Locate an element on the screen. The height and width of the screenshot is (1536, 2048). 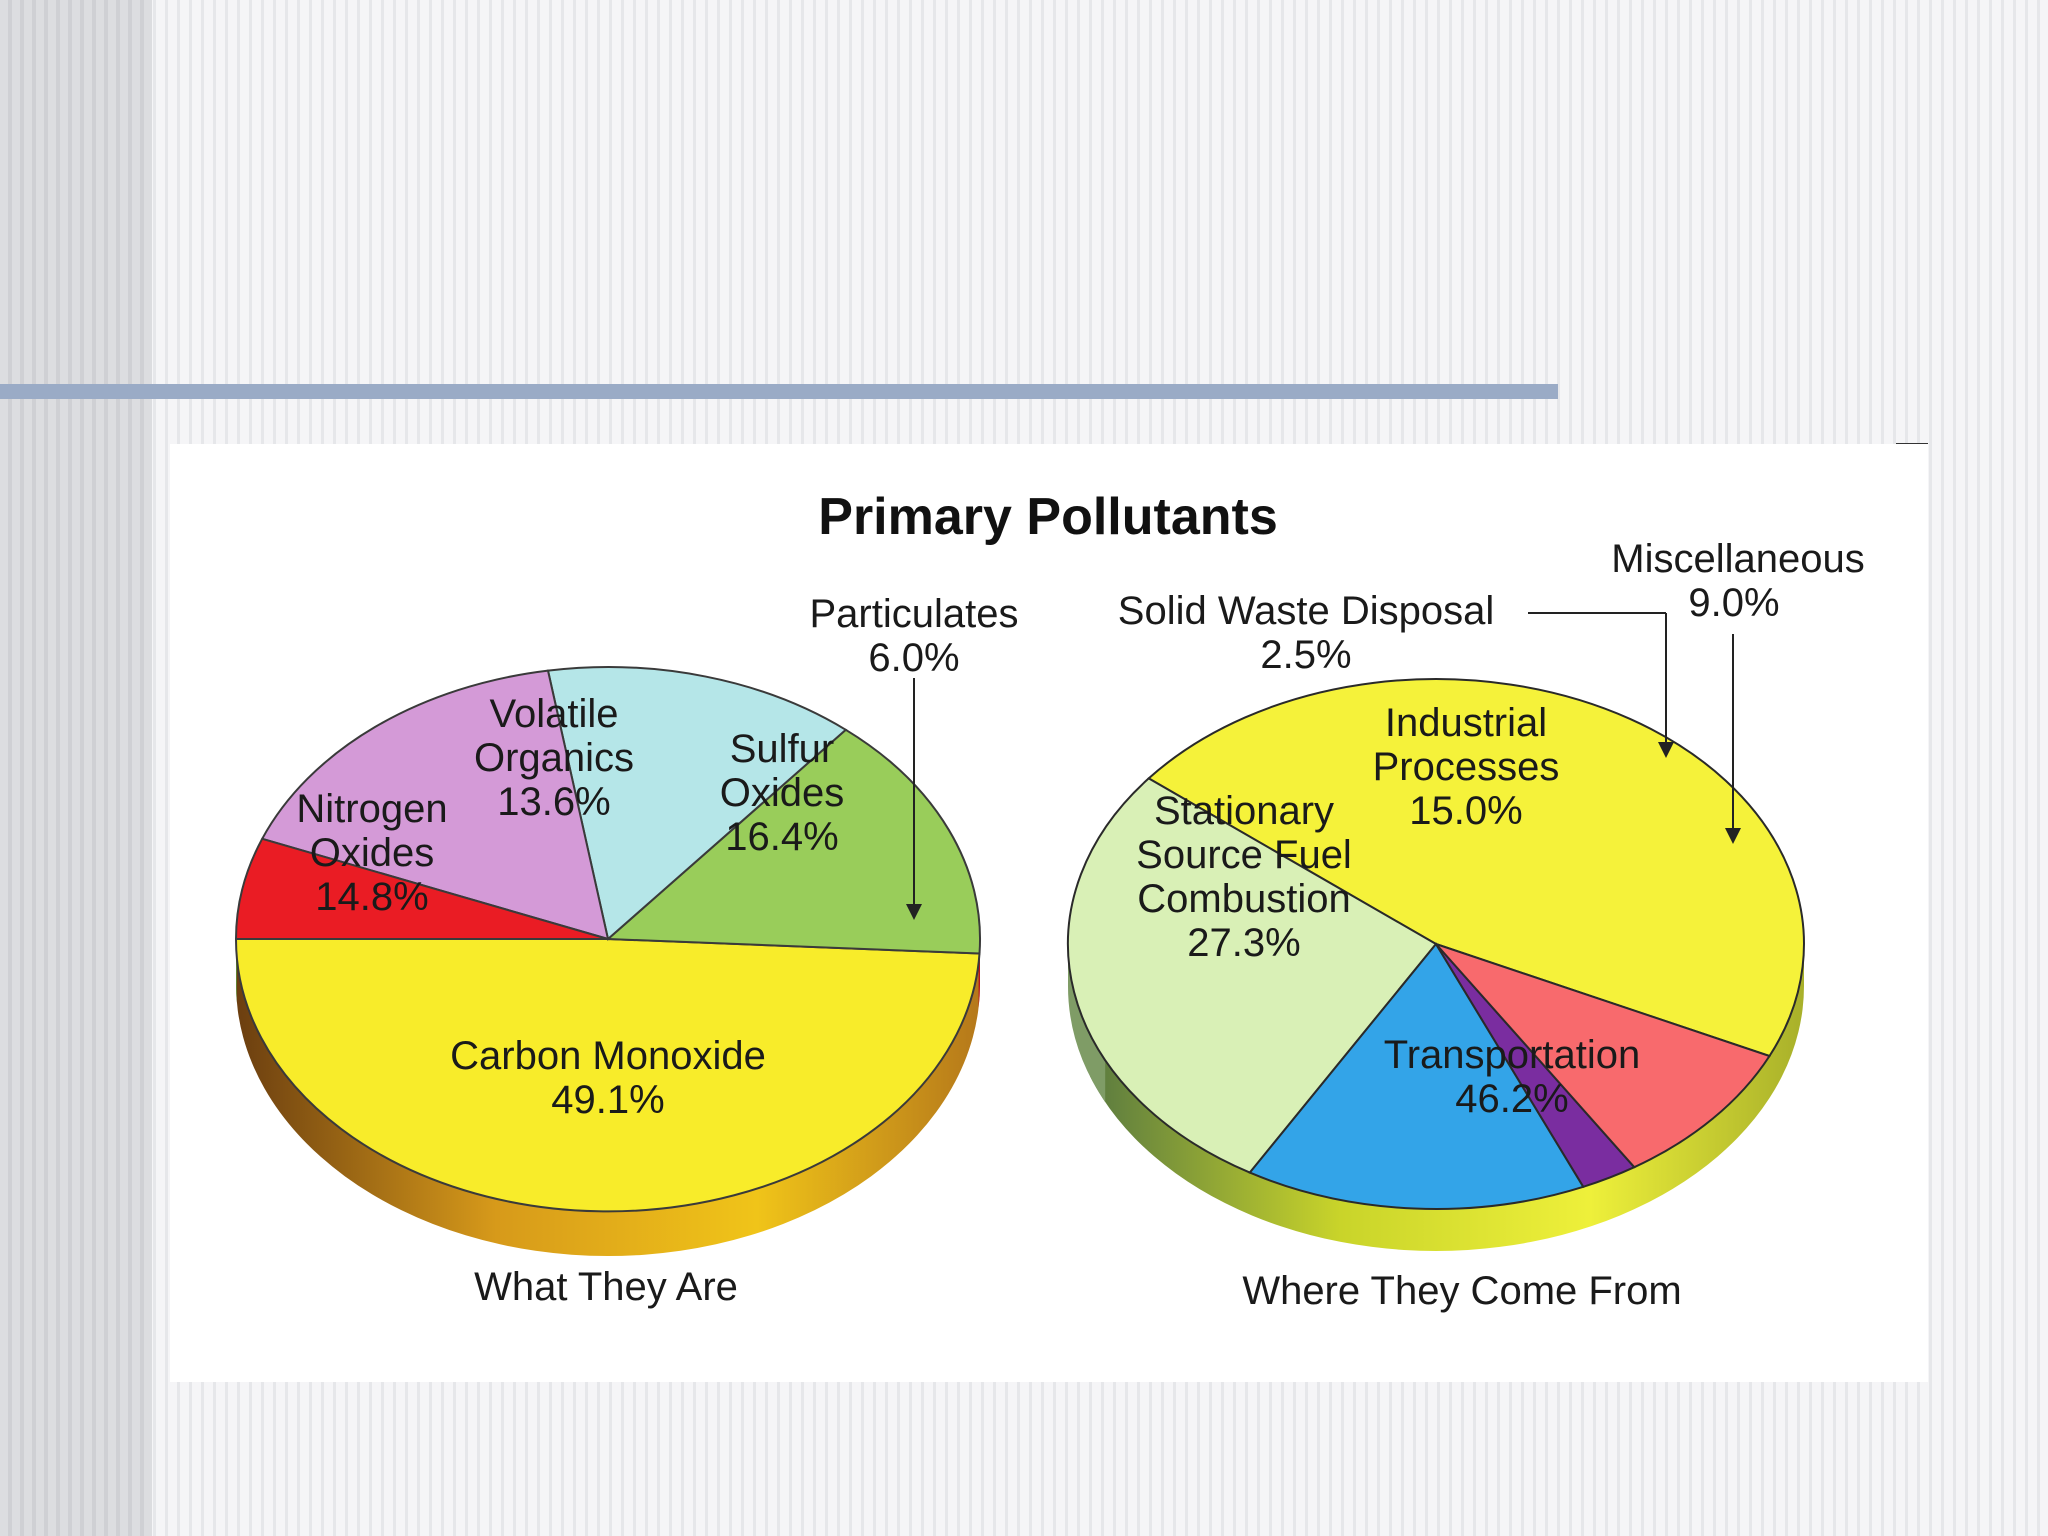
nitrogen-pct: 14.8% is located at coordinates (371, 897).